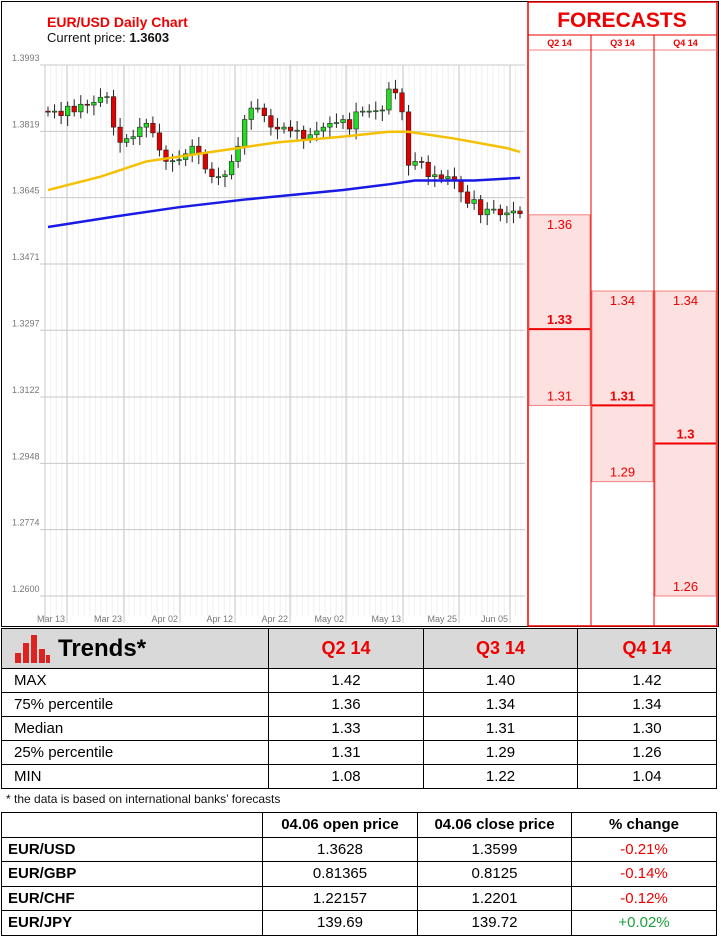 This screenshot has height=940, width=721. Describe the element at coordinates (647, 648) in the screenshot. I see `trends-header-q4: Q4 14` at that location.